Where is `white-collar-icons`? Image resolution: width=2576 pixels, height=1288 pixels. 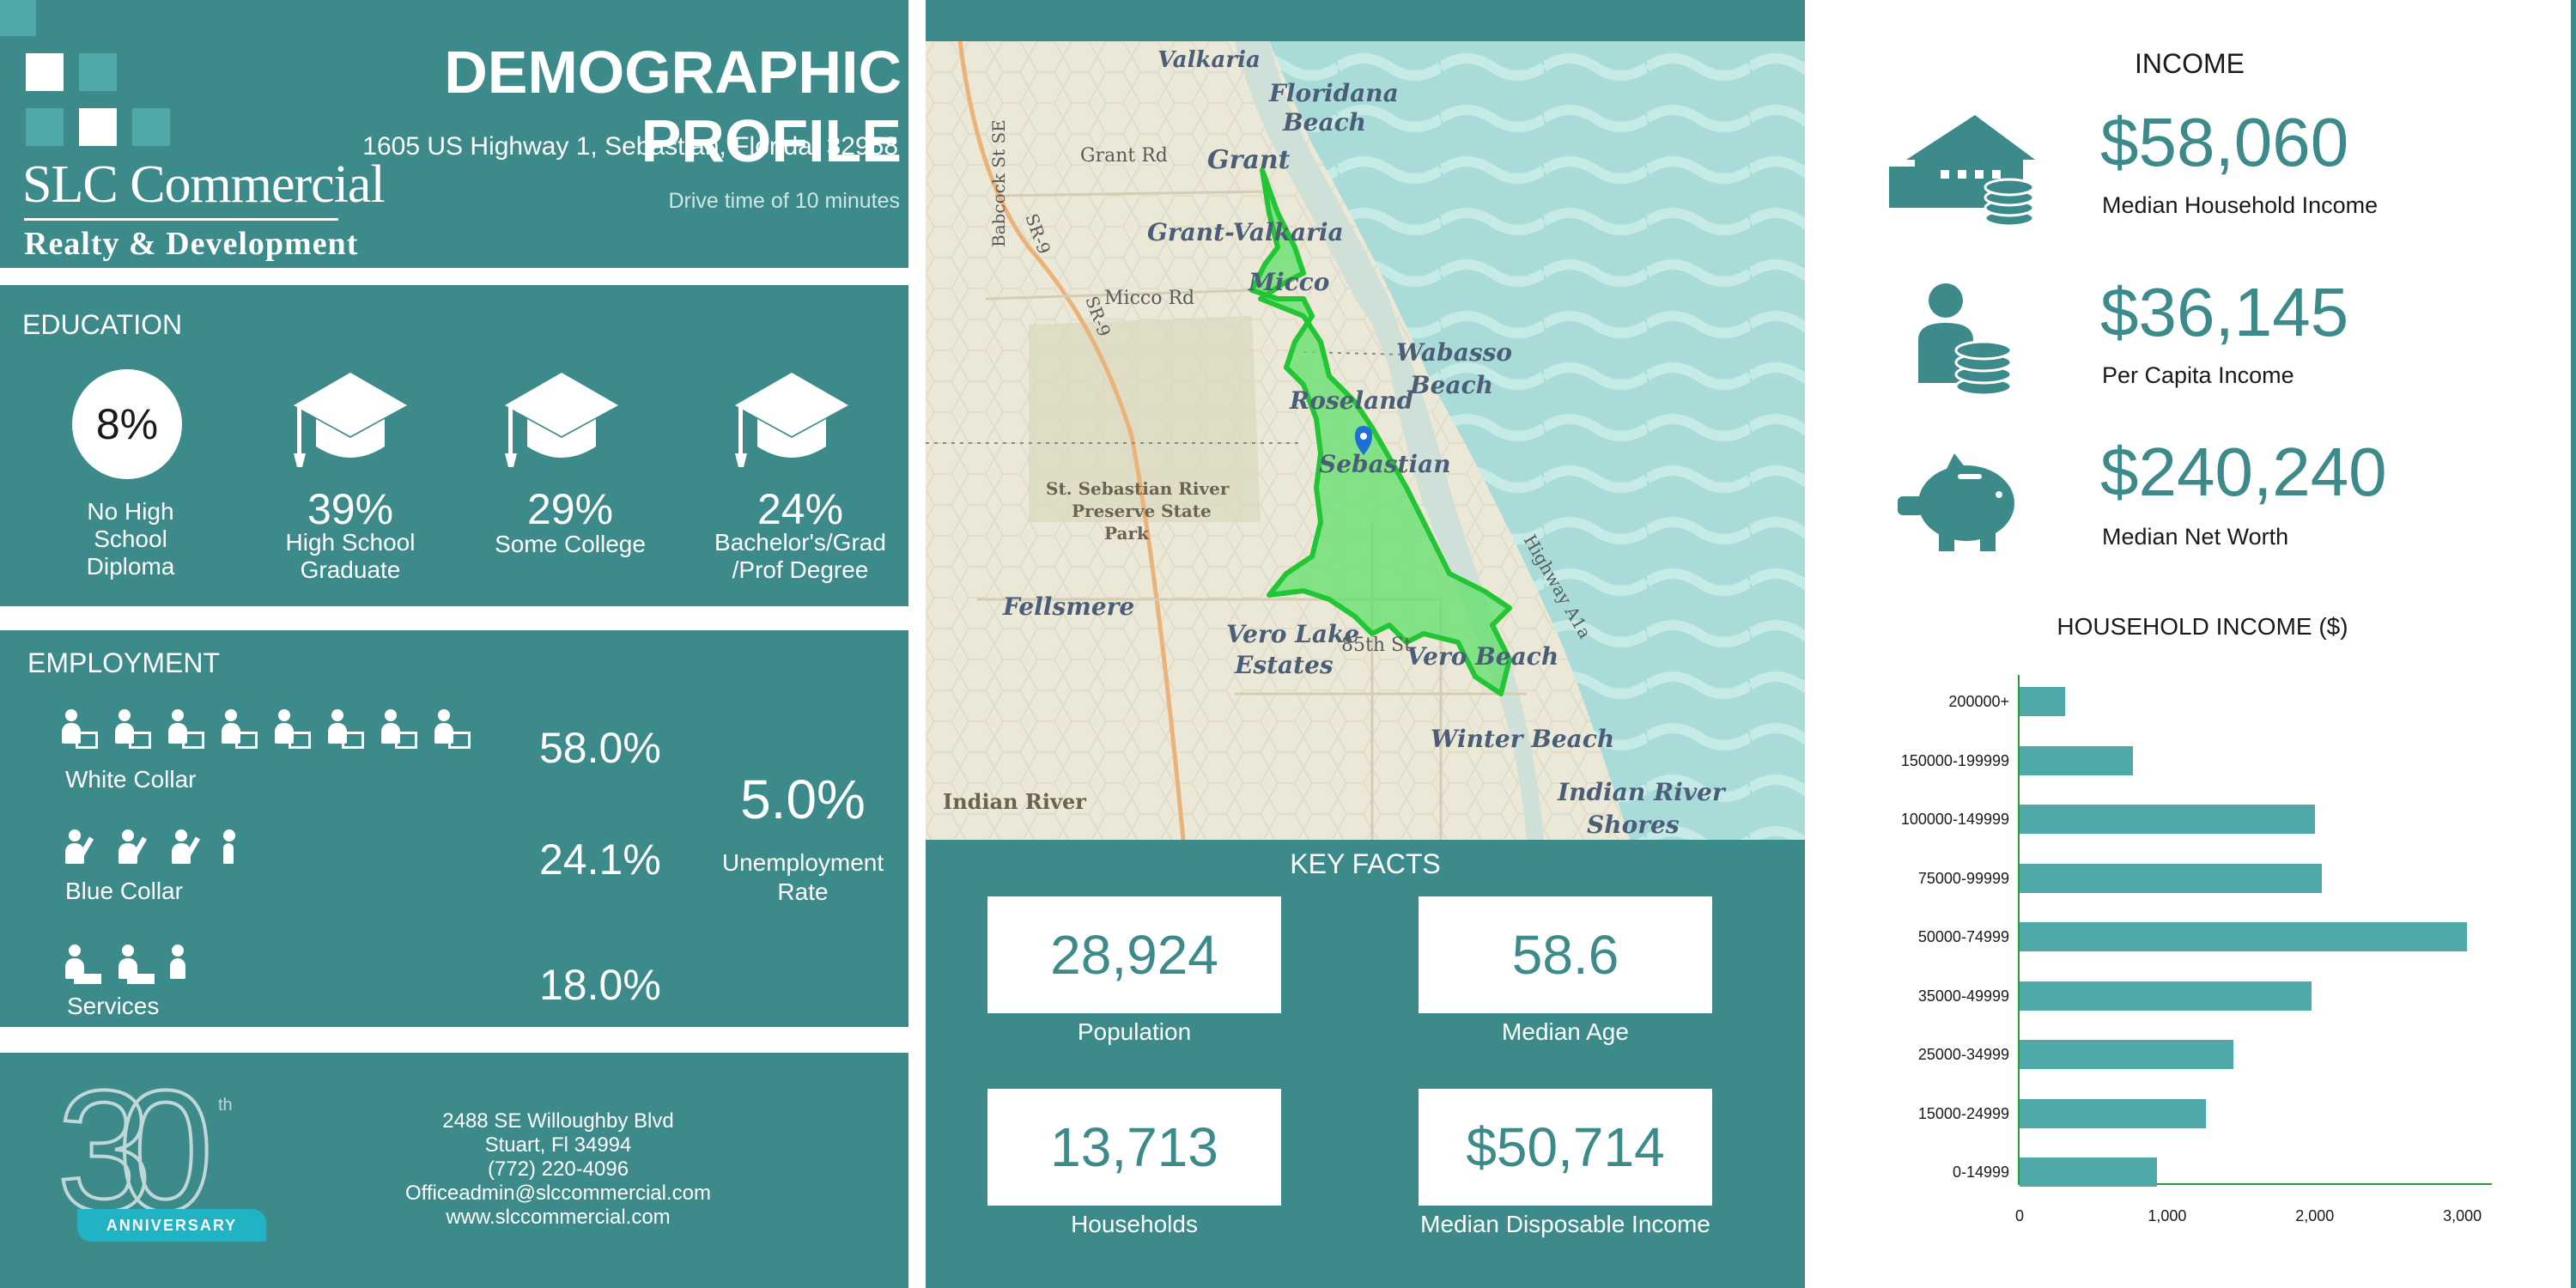
white-collar-icons is located at coordinates (265, 729).